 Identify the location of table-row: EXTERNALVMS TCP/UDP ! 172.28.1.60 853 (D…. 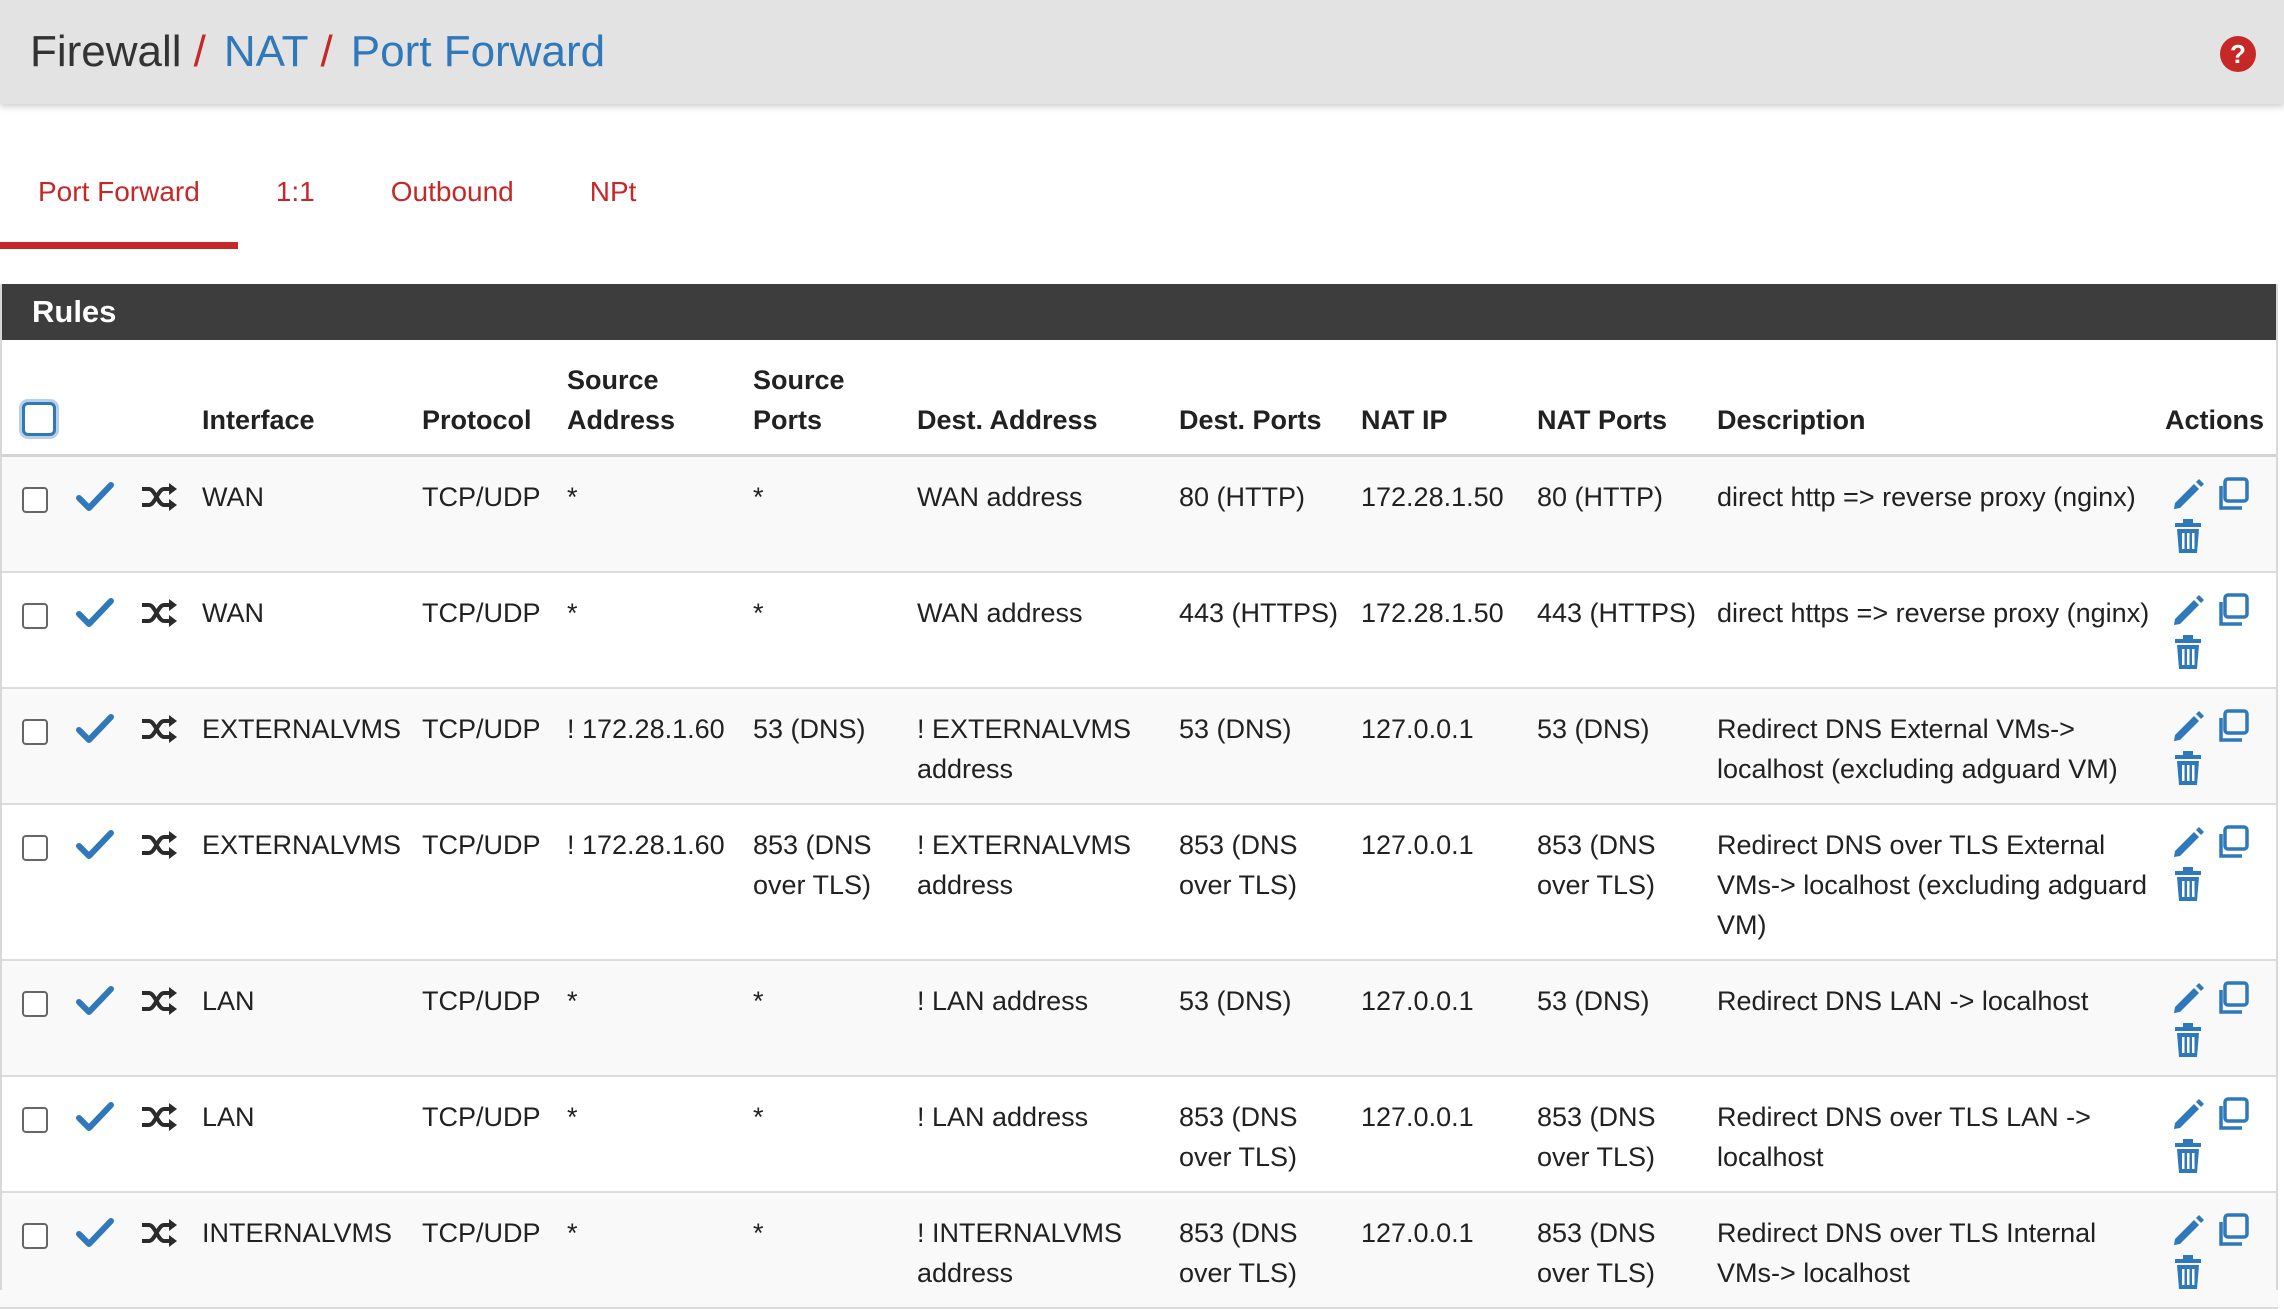
(1139, 882).